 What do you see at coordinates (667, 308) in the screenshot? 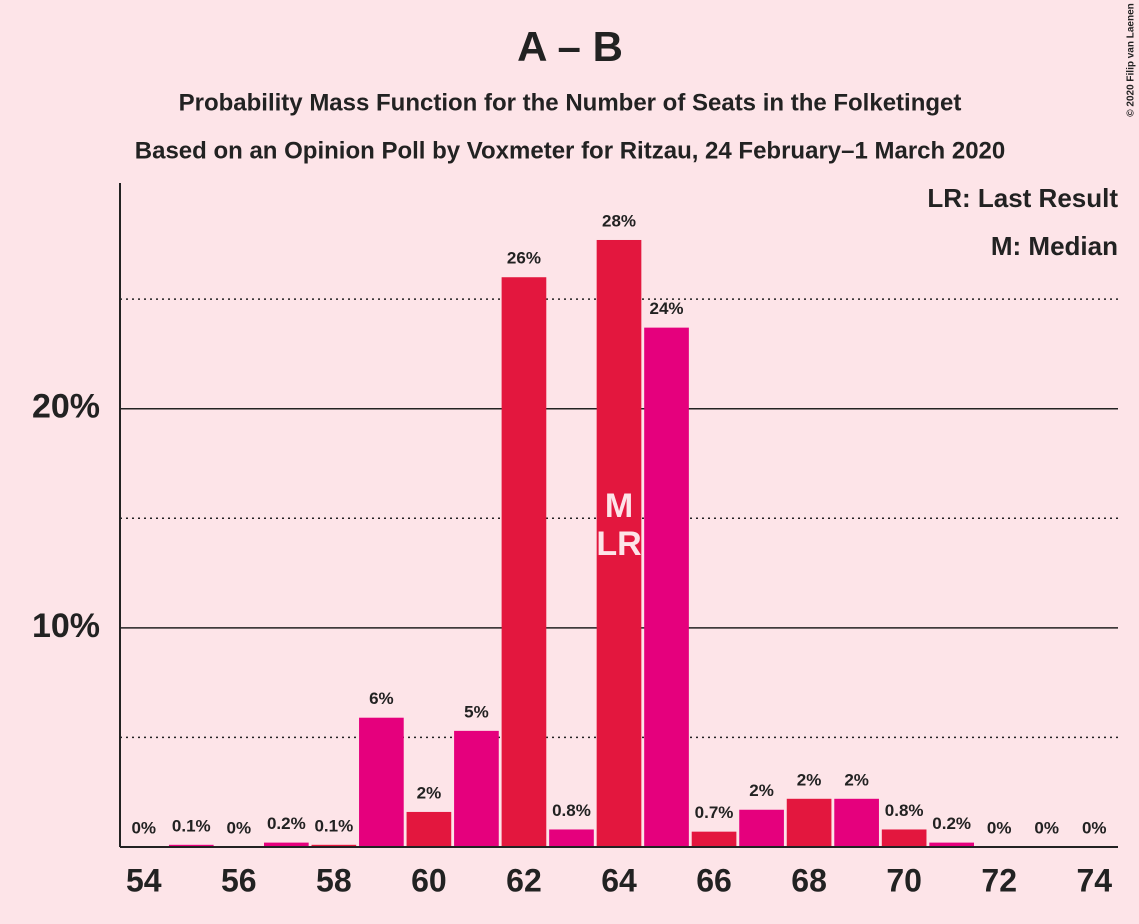
I see `value-label: 24%` at bounding box center [667, 308].